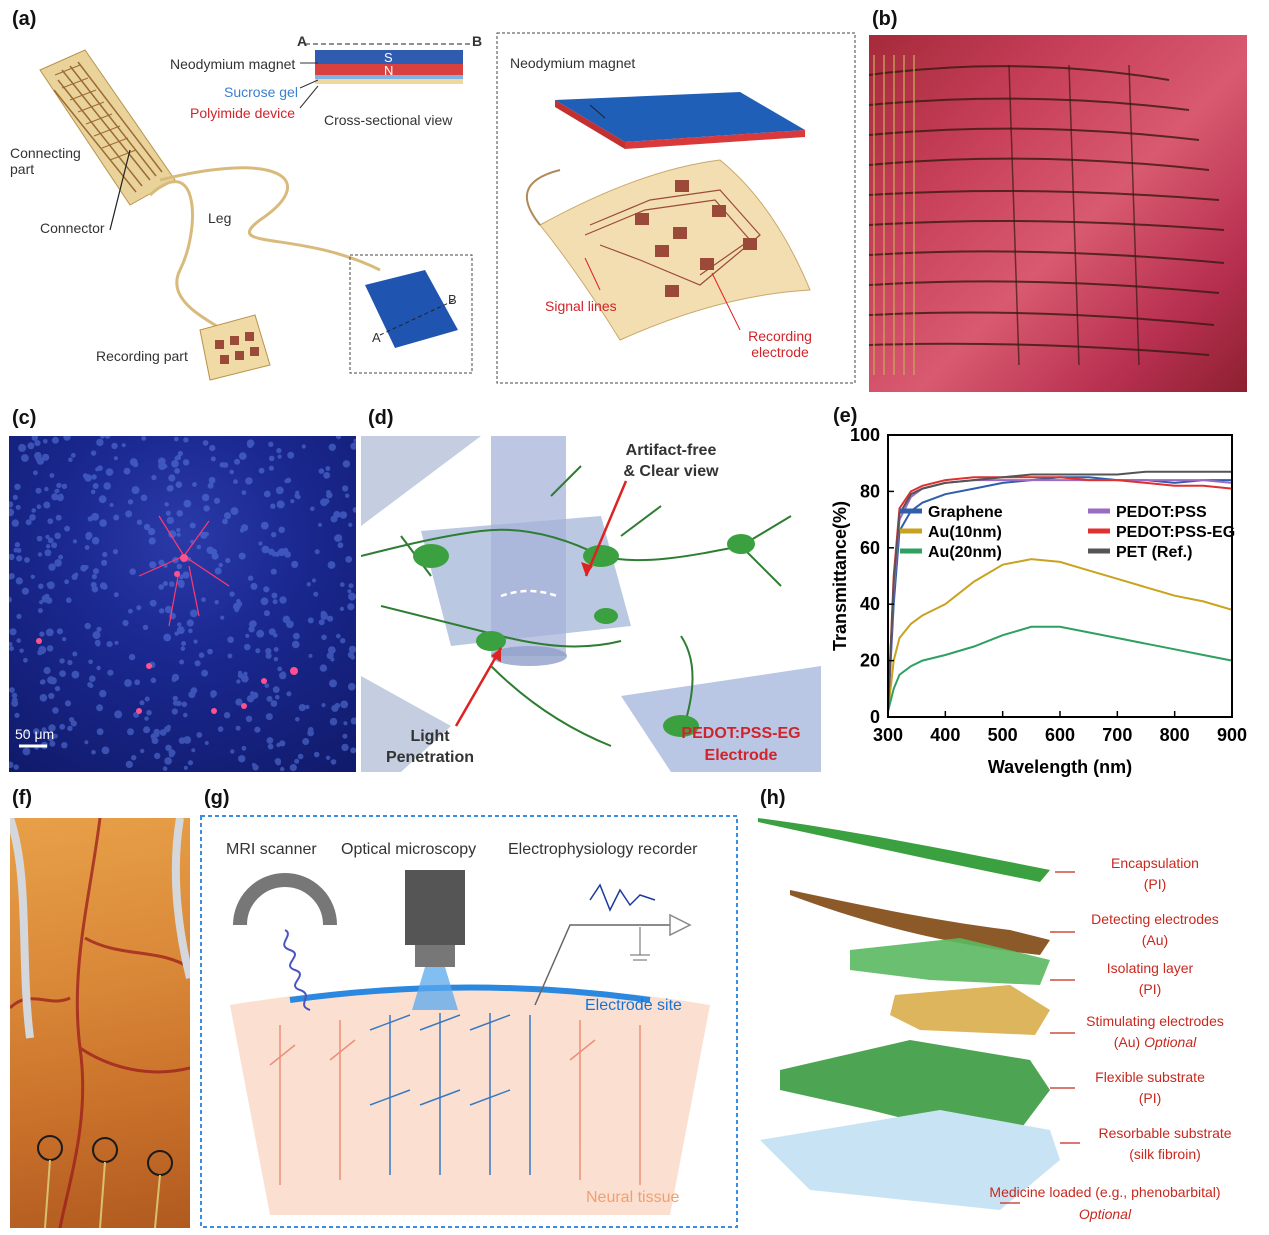 This screenshot has width=1269, height=1235. I want to click on isolating-layer-label: Isolating layer, so click(1150, 968).